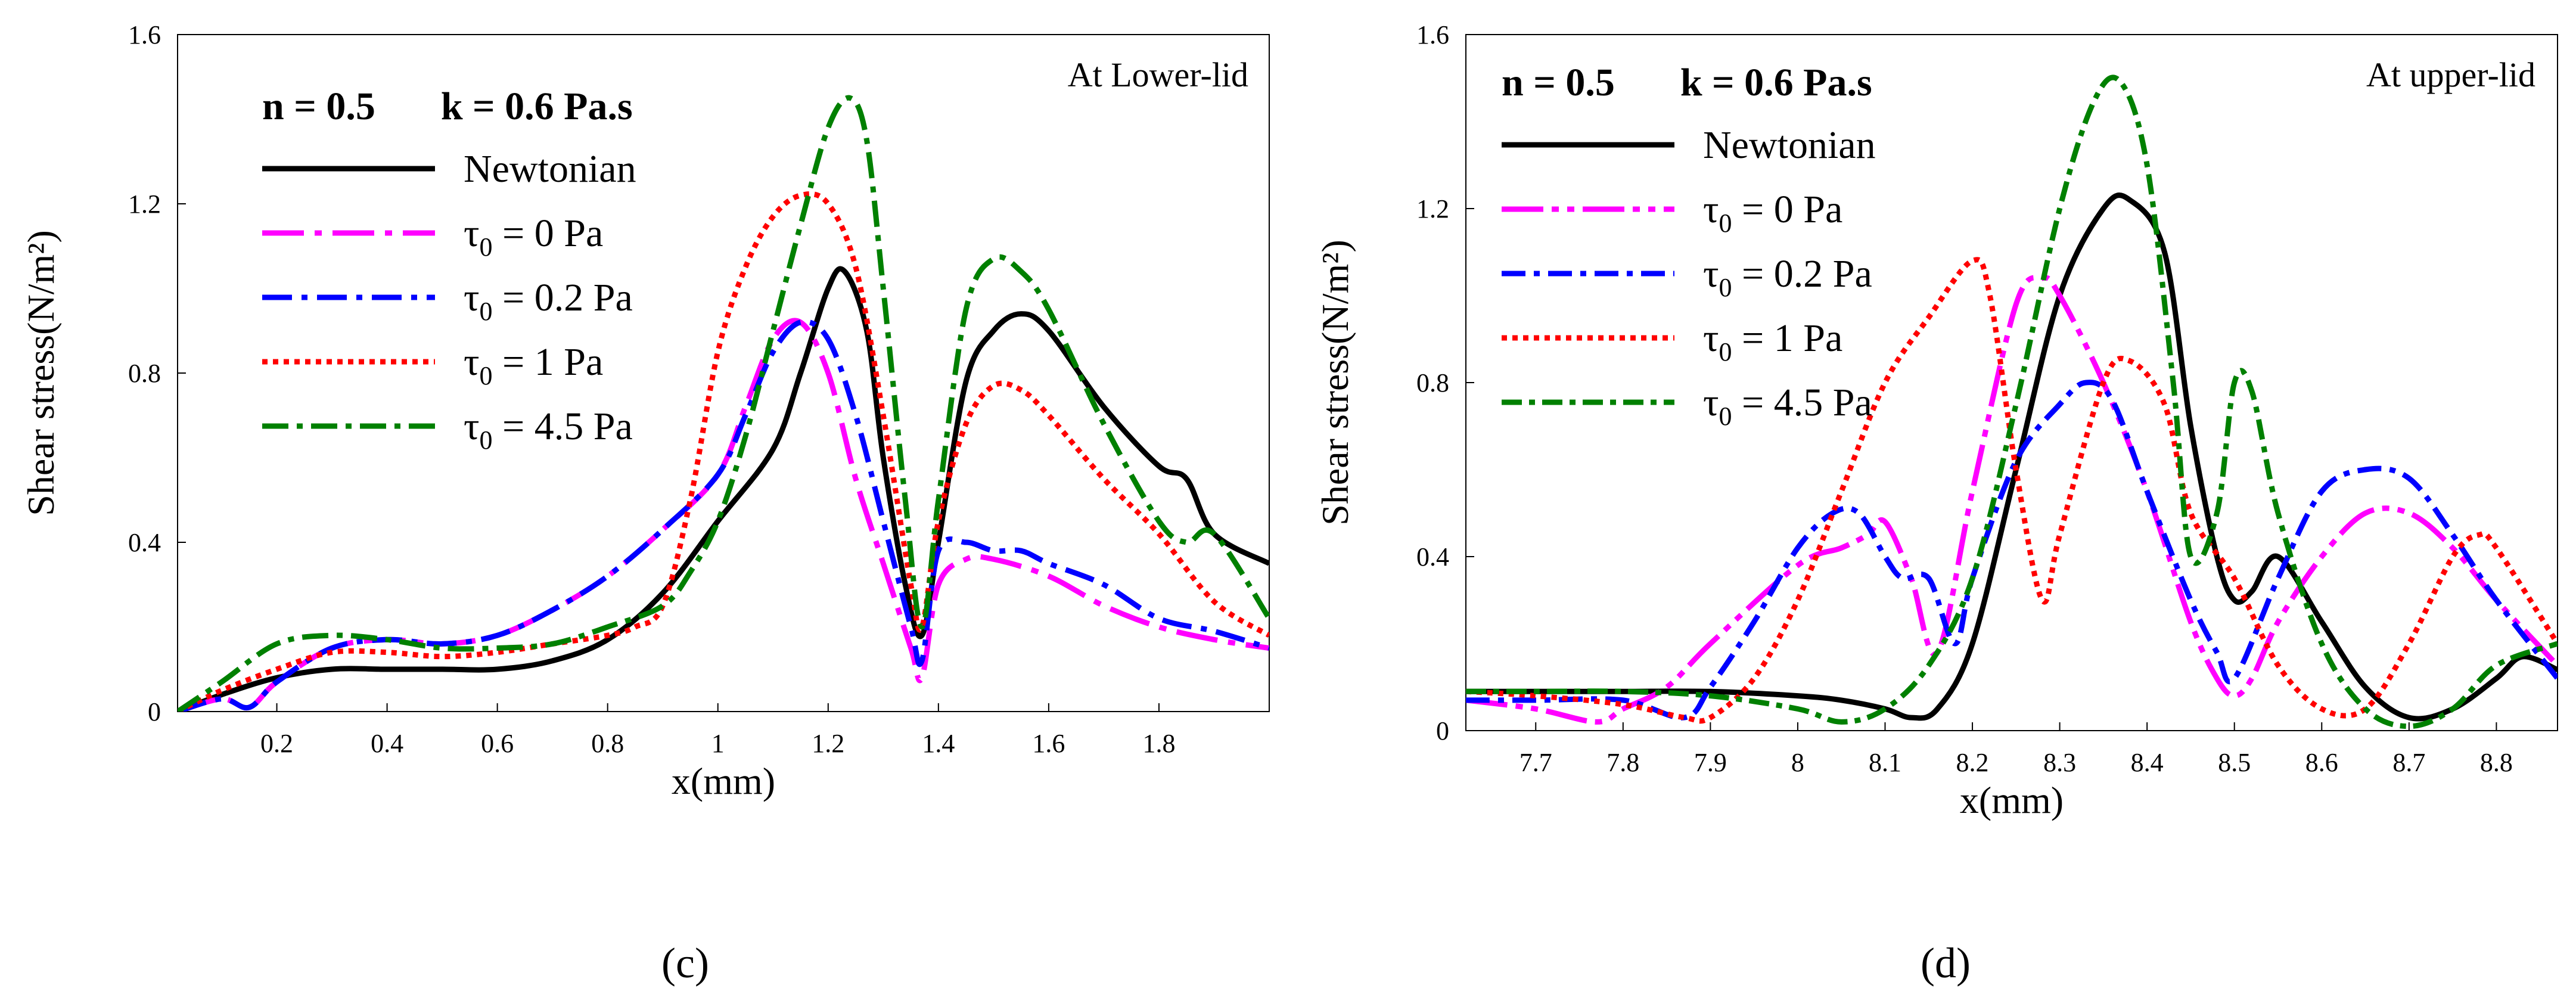 The image size is (2576, 1000). I want to click on x-tick-label: 0.2, so click(276, 743).